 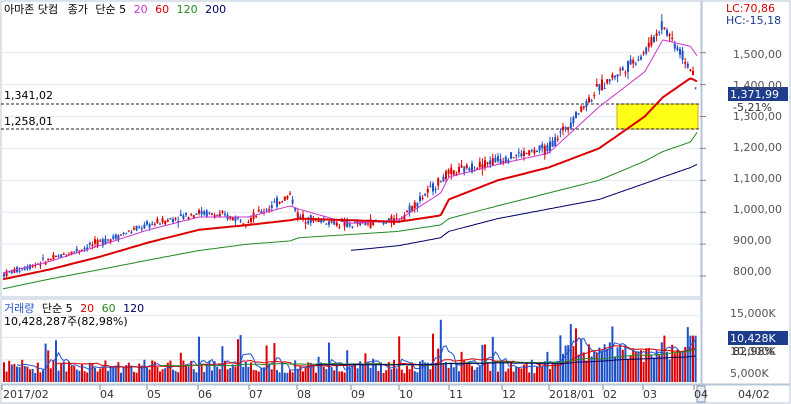 I want to click on scroll-handle, so click(x=701, y=394).